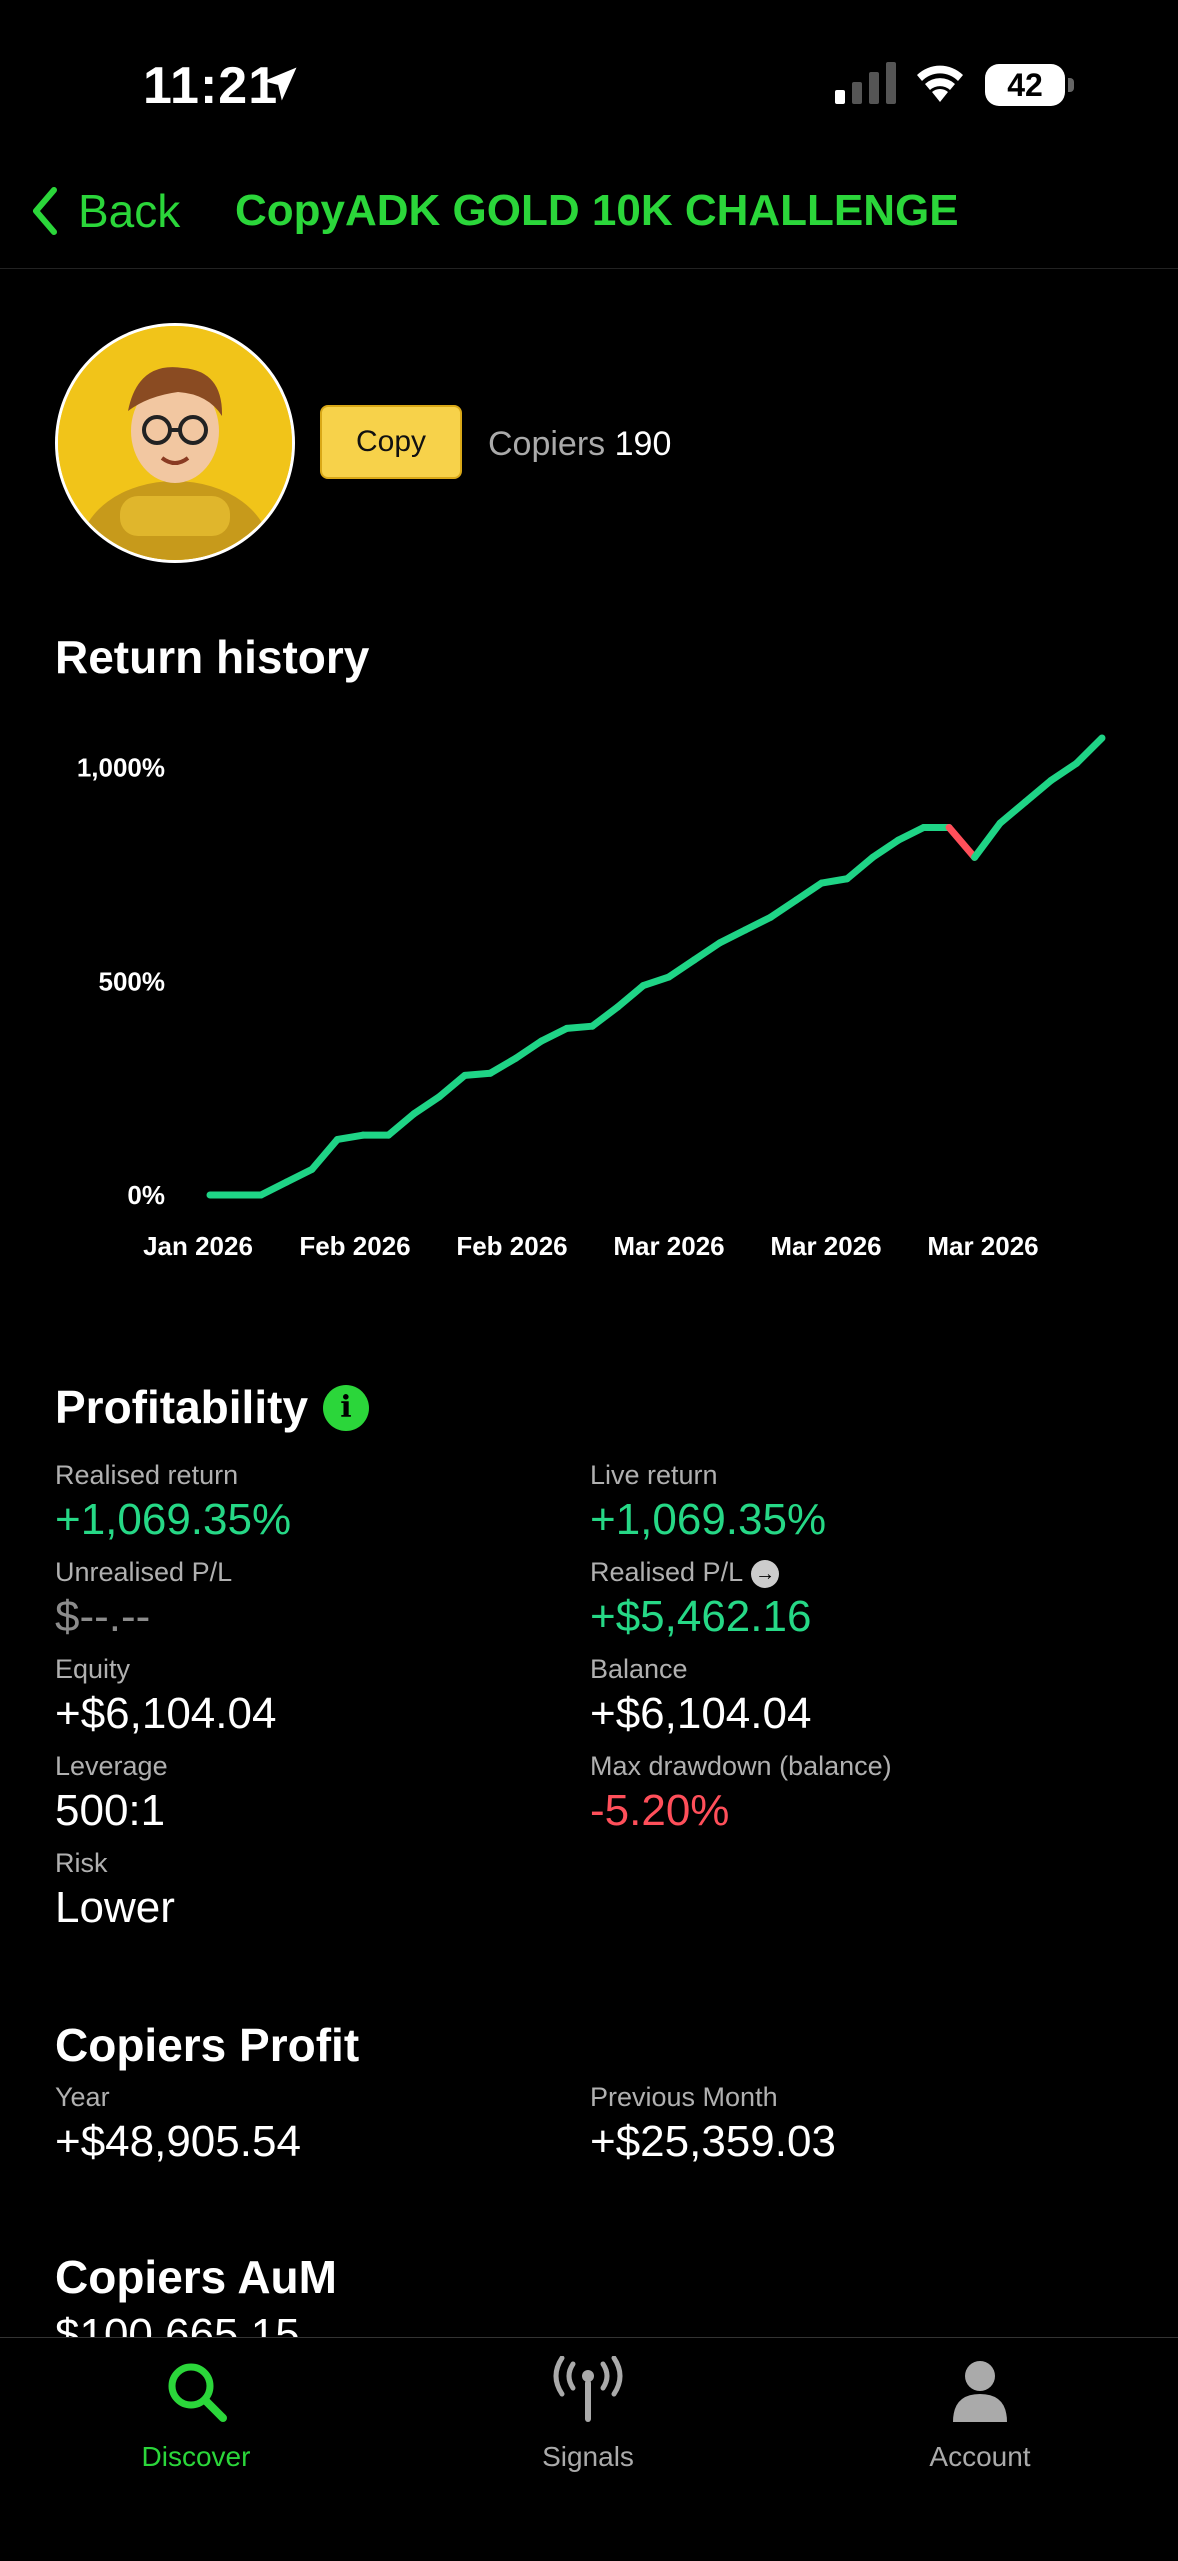 The height and width of the screenshot is (2561, 1178). Describe the element at coordinates (588, 2456) in the screenshot. I see `tab-signals-label: Signals` at that location.